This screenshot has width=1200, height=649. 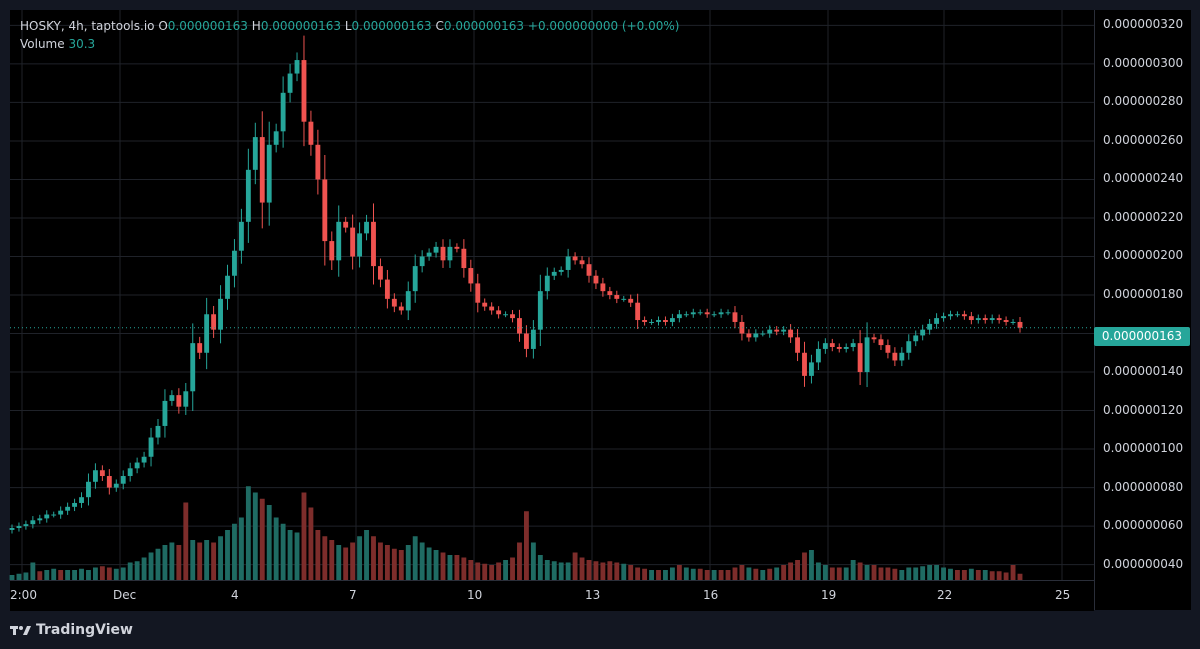 What do you see at coordinates (84, 630) in the screenshot?
I see `brand-label: TradingView` at bounding box center [84, 630].